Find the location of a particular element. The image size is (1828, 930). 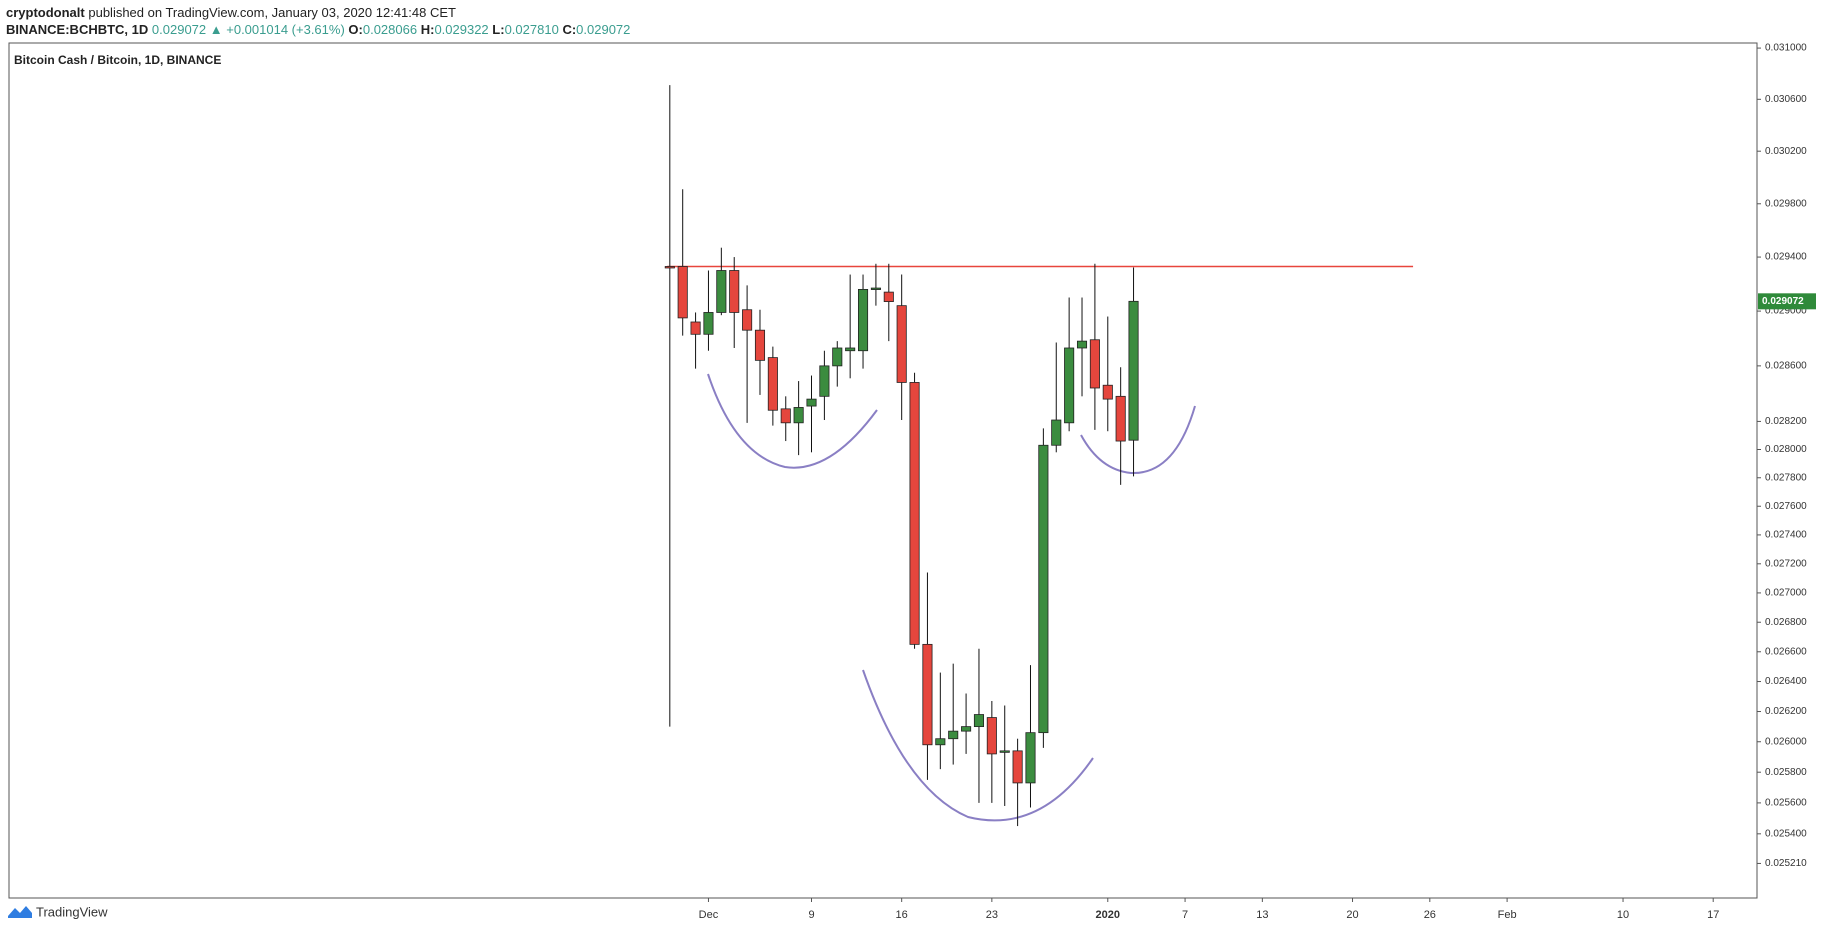

brand: TradingView is located at coordinates (72, 911).